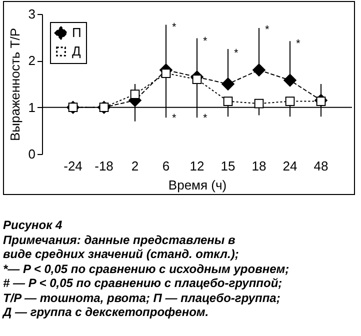 This screenshot has width=361, height=336. I want to click on y-tick-label: 1, so click(32, 107).